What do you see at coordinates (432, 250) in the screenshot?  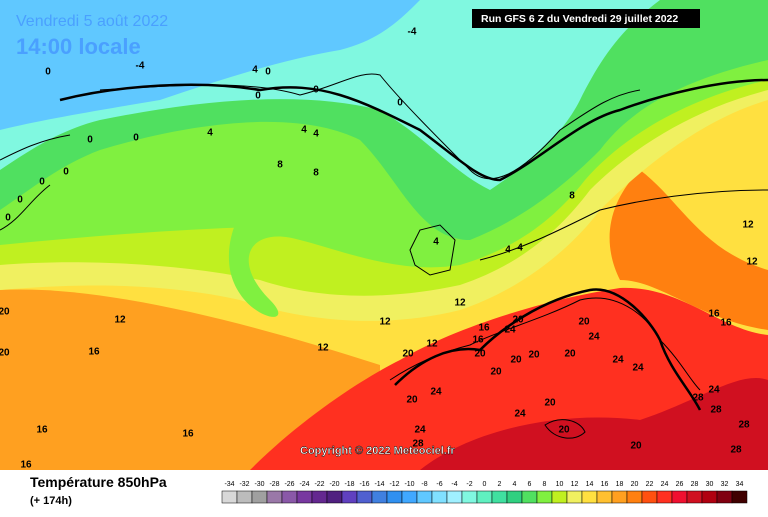 I see `uk-coast` at bounding box center [432, 250].